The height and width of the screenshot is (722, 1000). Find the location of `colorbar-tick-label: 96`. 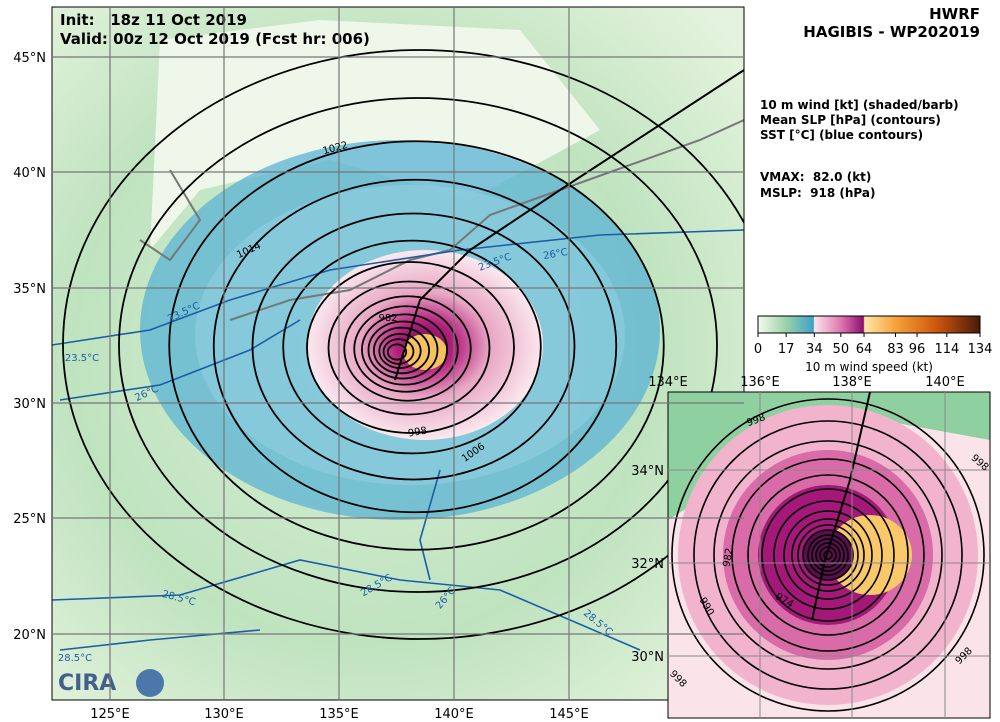

colorbar-tick-label: 96 is located at coordinates (917, 349).